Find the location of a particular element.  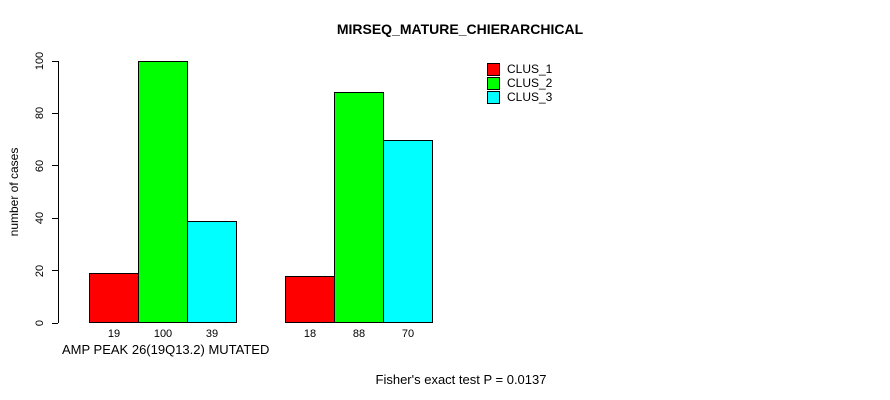

y-axis-tick-label: 80 is located at coordinates (40, 113).